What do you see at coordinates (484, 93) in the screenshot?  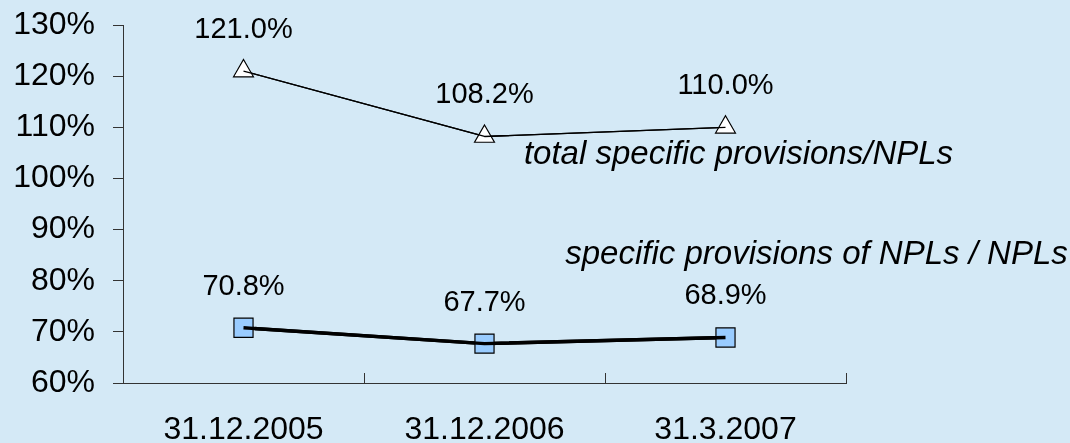 I see `data-label: 108.2%` at bounding box center [484, 93].